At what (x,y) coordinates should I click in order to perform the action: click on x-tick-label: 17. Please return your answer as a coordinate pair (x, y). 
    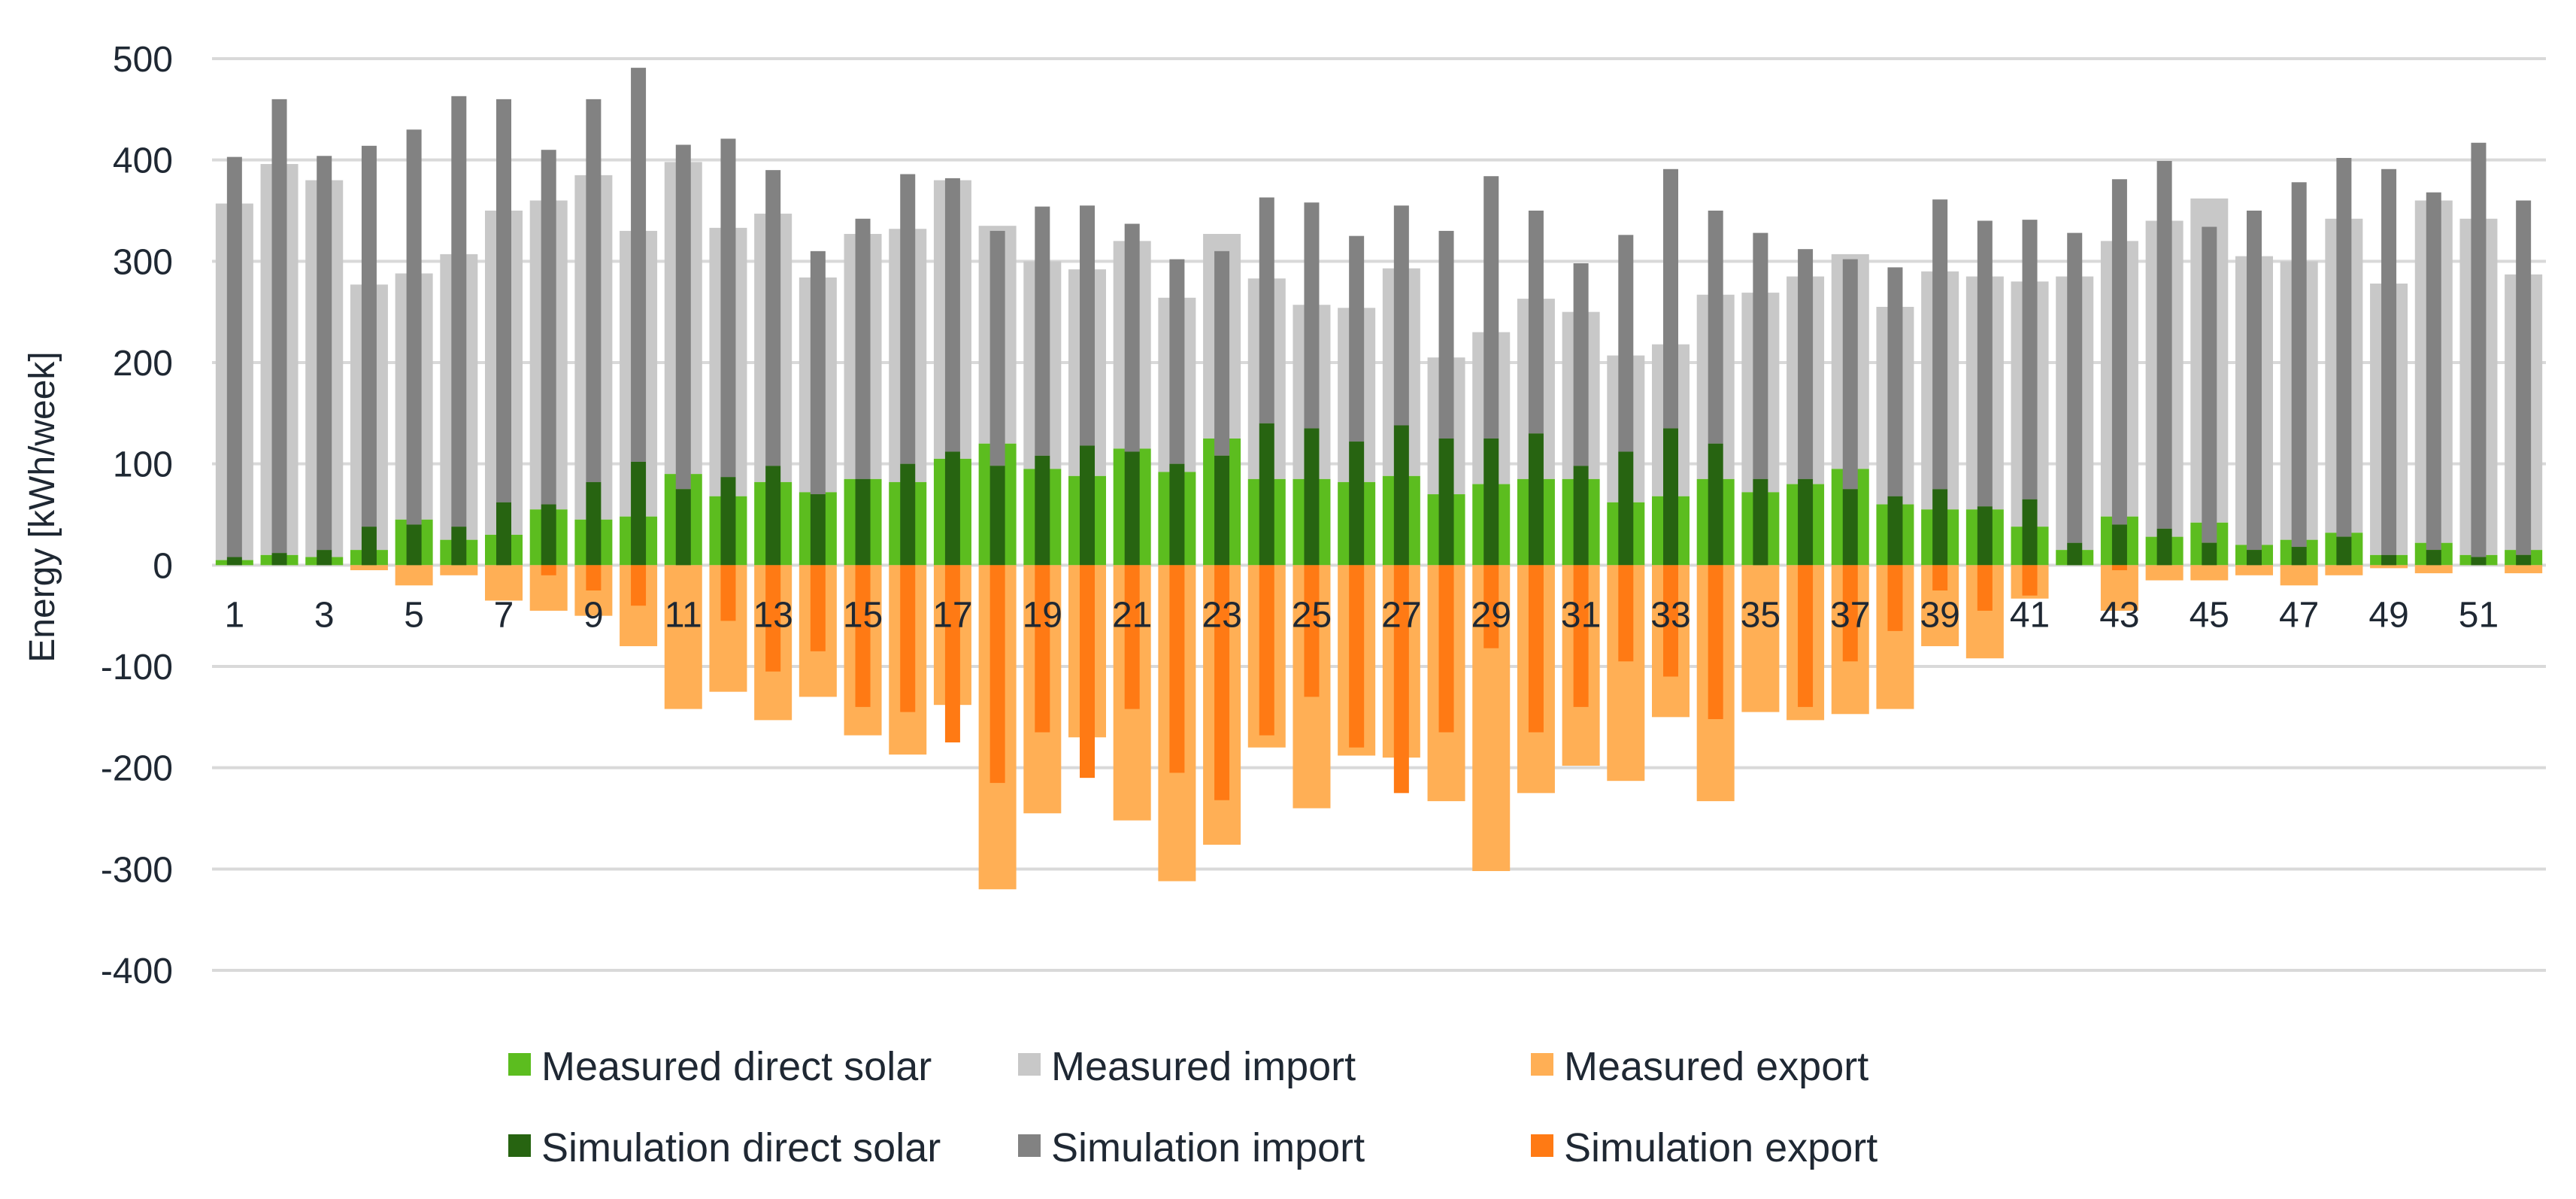
    Looking at the image, I should click on (952, 615).